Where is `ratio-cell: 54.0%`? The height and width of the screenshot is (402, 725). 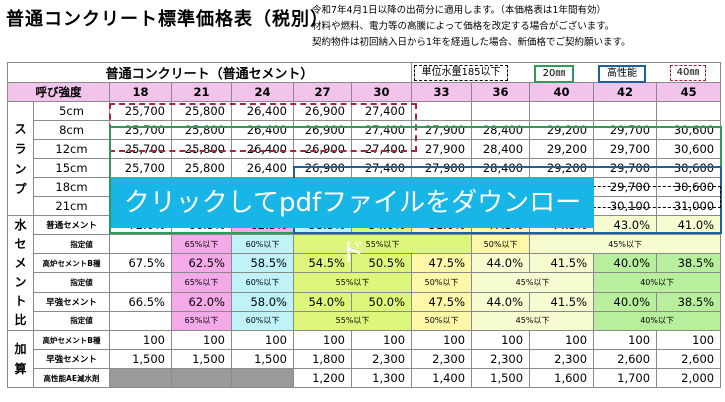
ratio-cell: 54.0% is located at coordinates (322, 301).